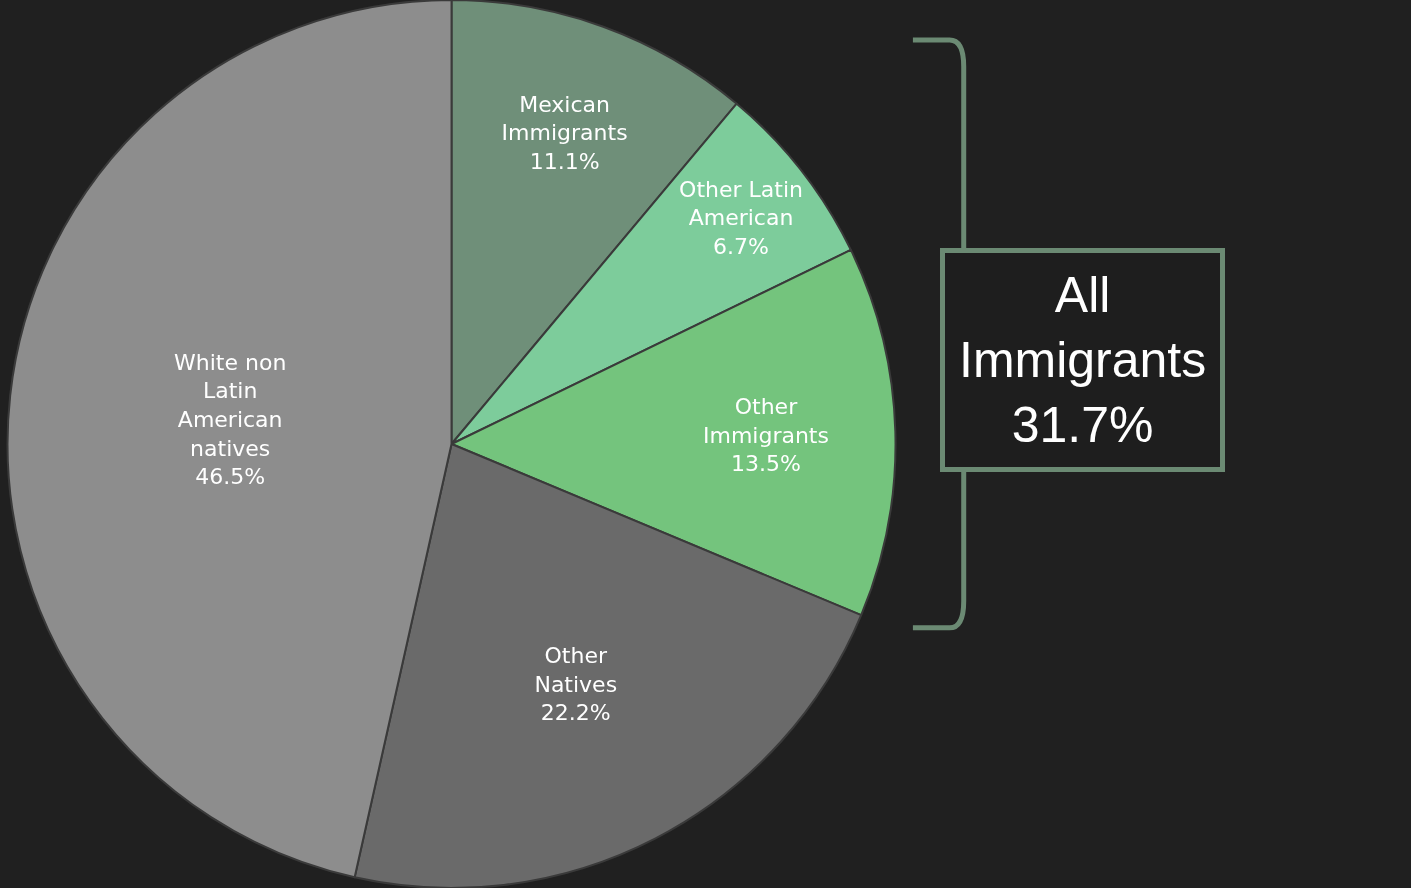  Describe the element at coordinates (765, 421) in the screenshot. I see `slice-label: Other Immigrants` at that location.